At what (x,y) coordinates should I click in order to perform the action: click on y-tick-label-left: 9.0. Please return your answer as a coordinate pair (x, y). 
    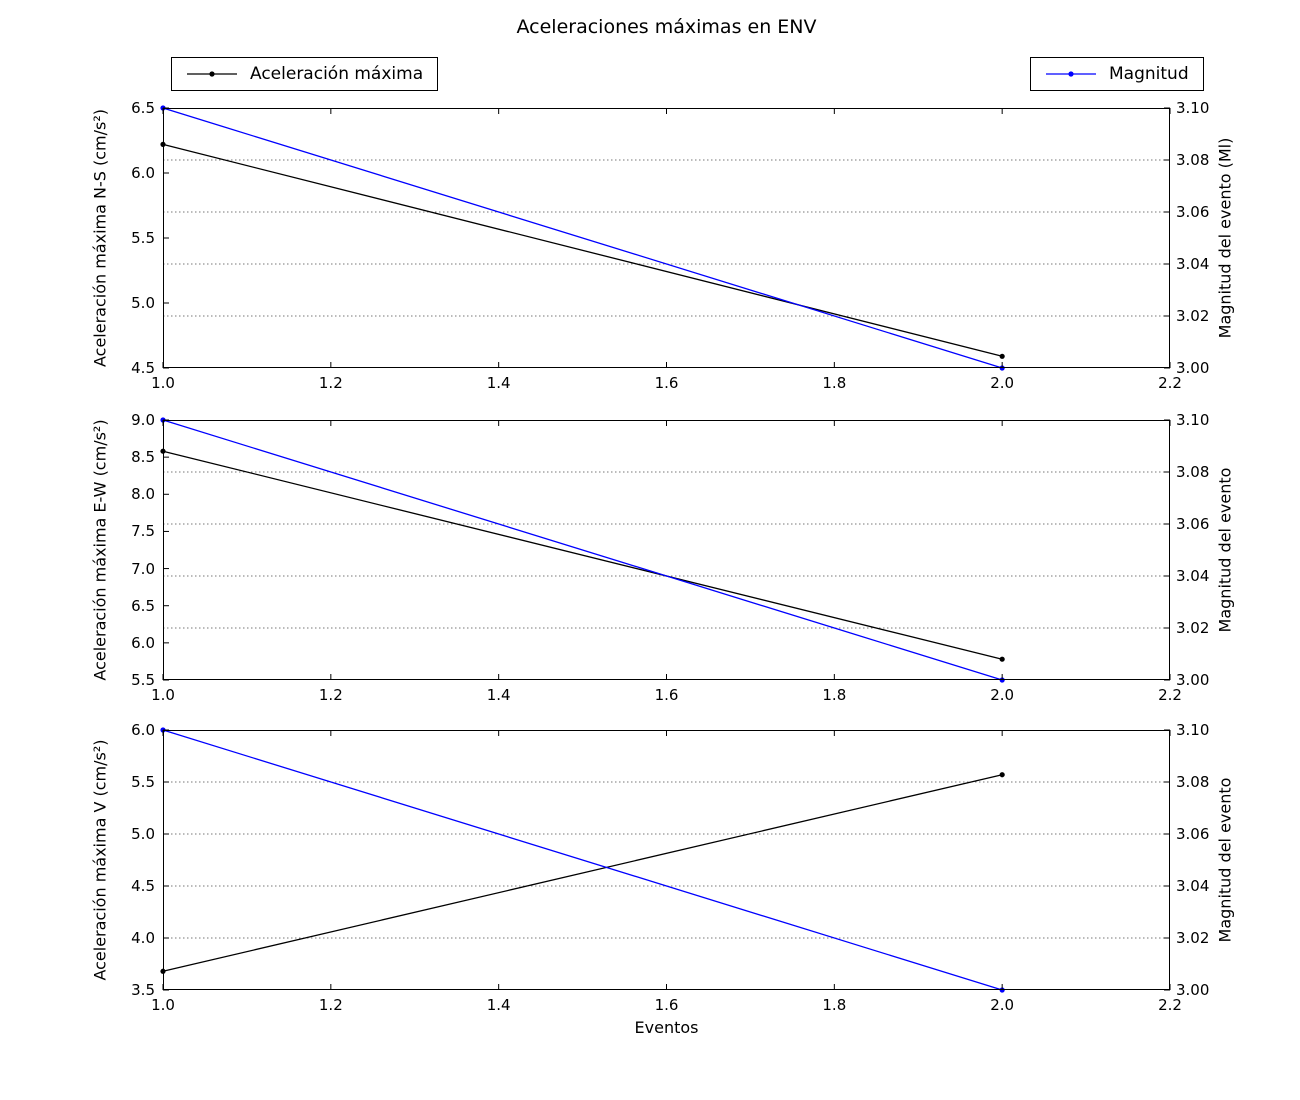
    Looking at the image, I should click on (143, 420).